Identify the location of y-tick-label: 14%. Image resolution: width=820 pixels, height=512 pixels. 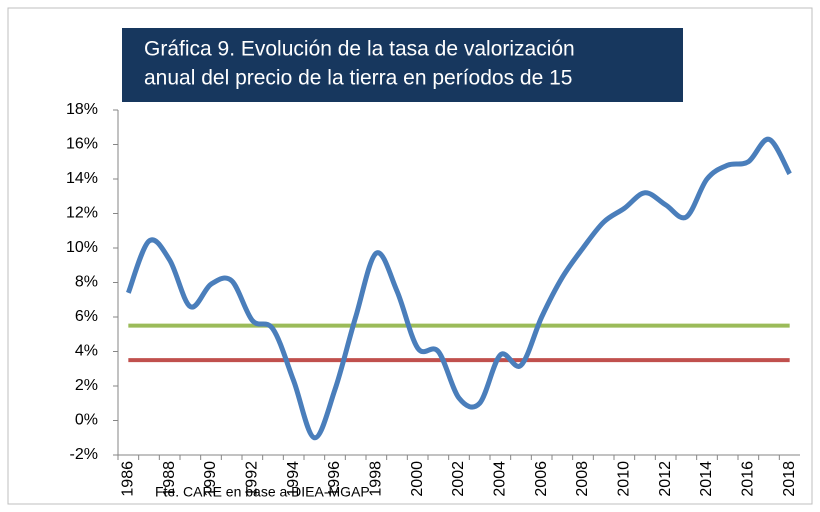
(82, 178).